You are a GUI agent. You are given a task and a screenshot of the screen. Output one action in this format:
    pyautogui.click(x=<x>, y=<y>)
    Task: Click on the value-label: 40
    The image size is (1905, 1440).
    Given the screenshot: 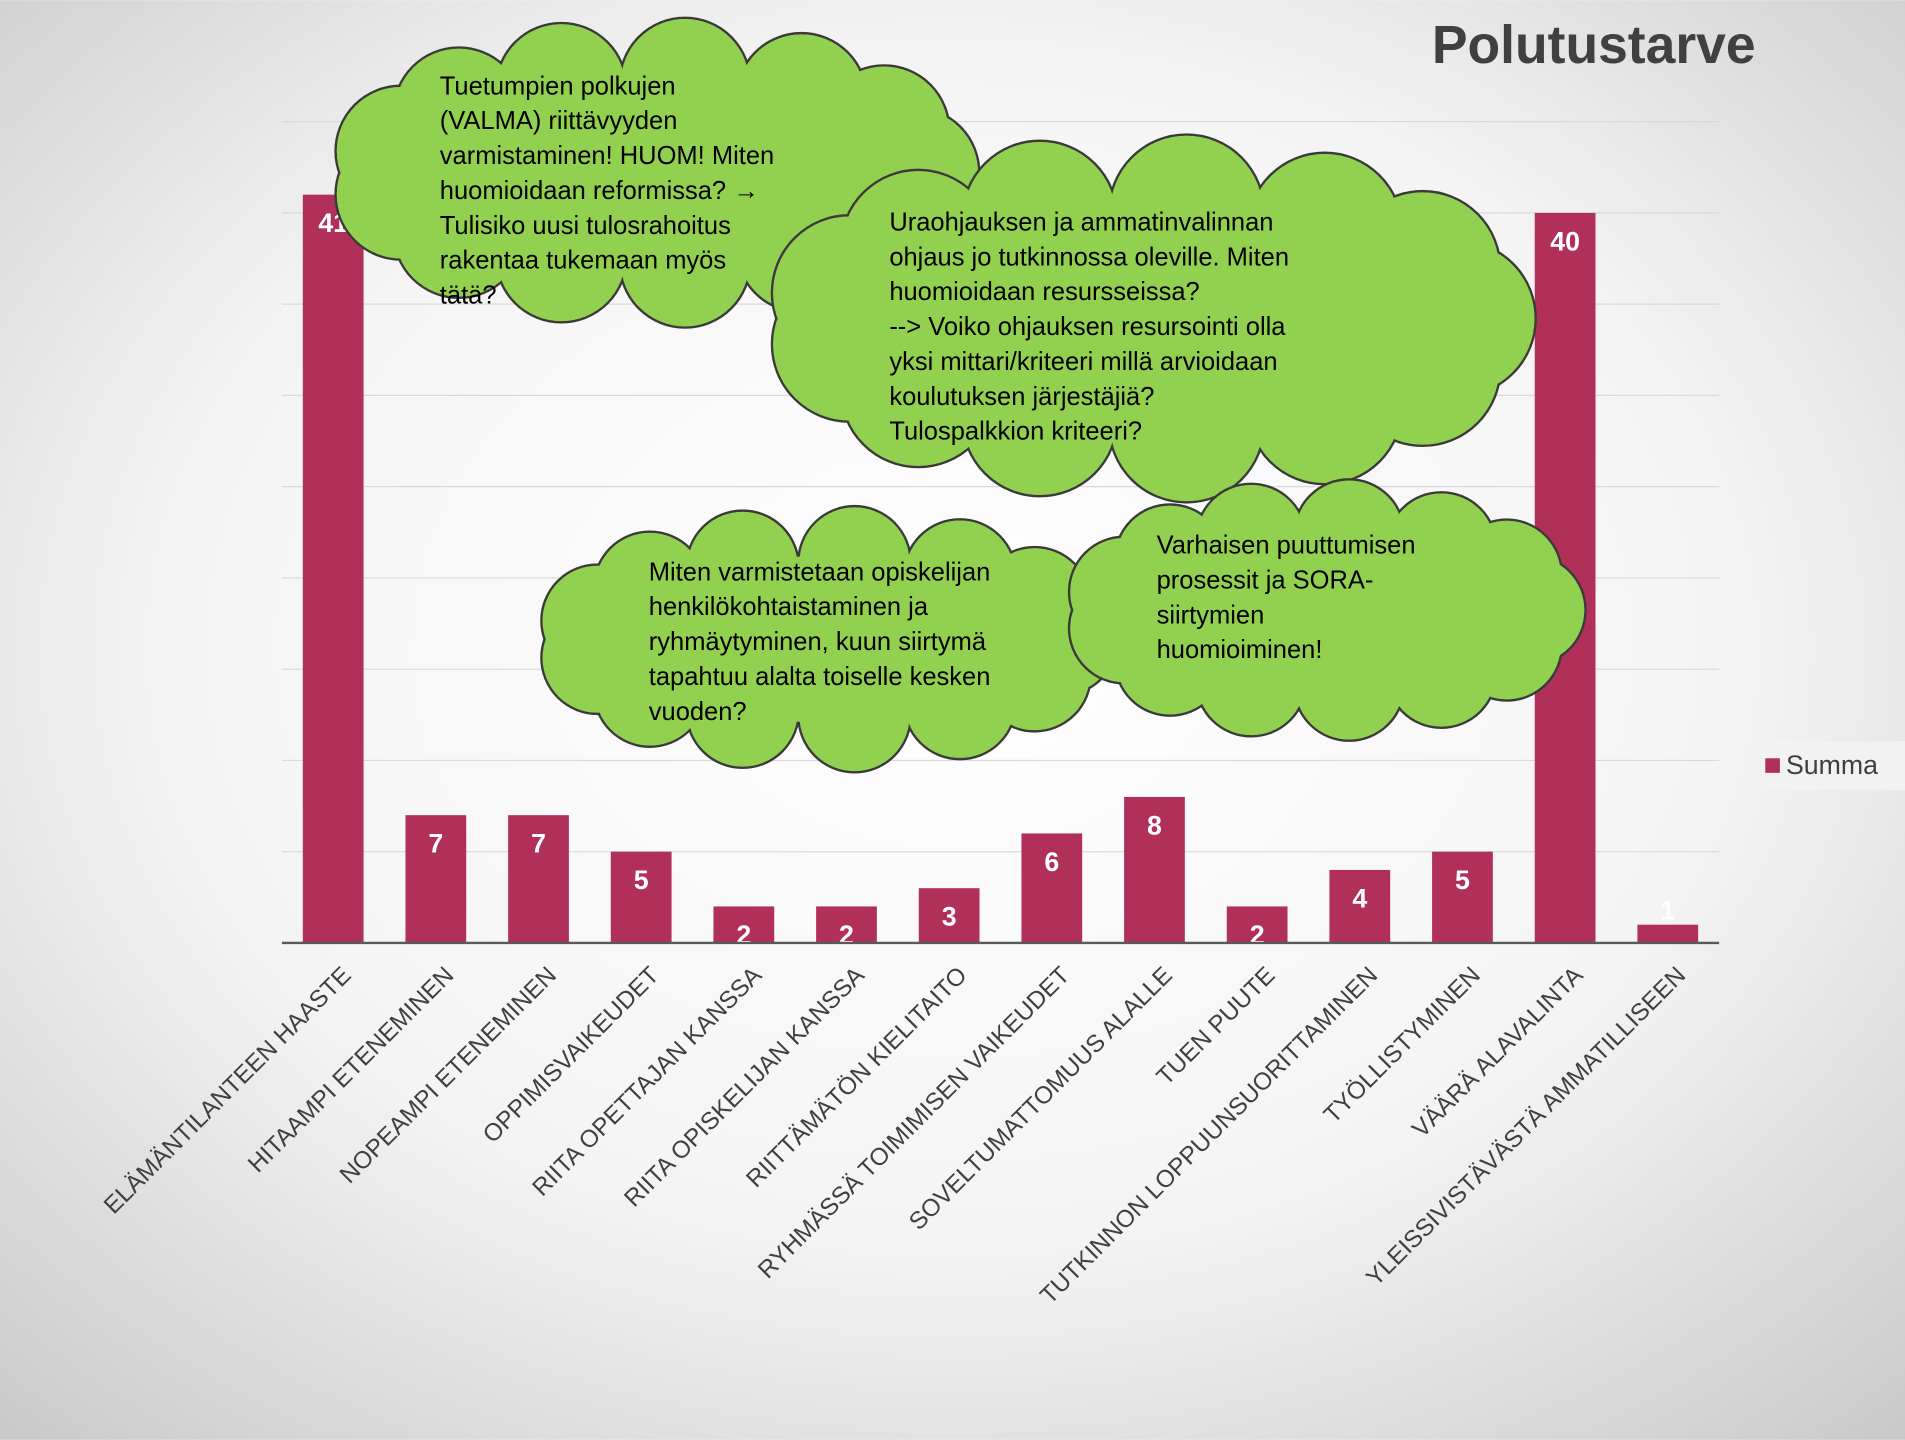 What is the action you would take?
    pyautogui.click(x=1565, y=241)
    